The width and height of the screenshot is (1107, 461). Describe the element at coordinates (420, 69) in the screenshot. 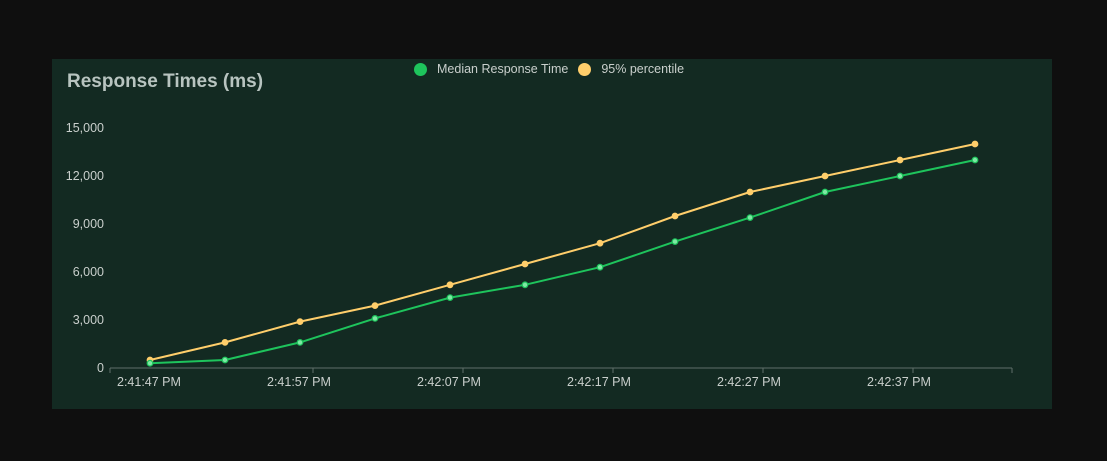

I see `legend-swatch-median` at that location.